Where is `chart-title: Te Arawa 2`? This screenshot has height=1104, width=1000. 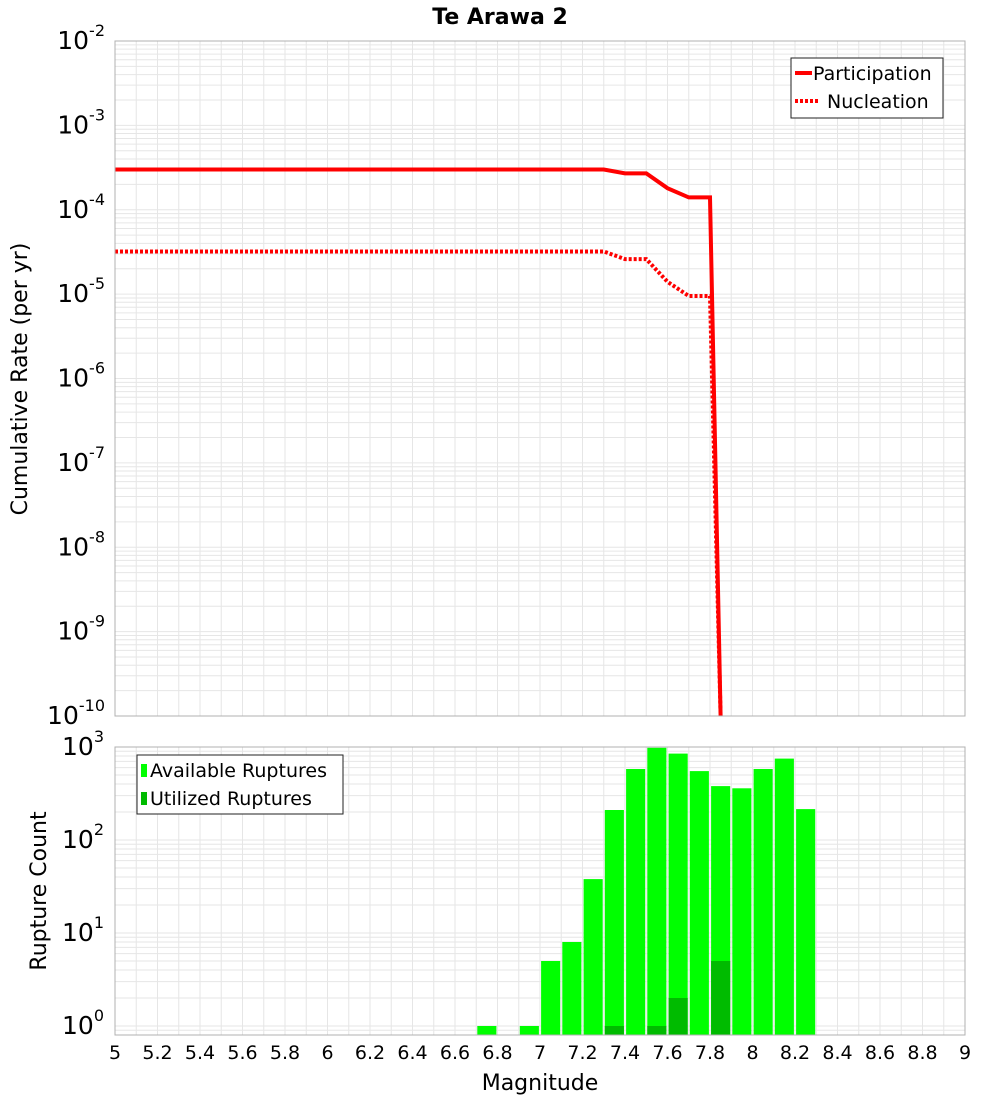 chart-title: Te Arawa 2 is located at coordinates (500, 17).